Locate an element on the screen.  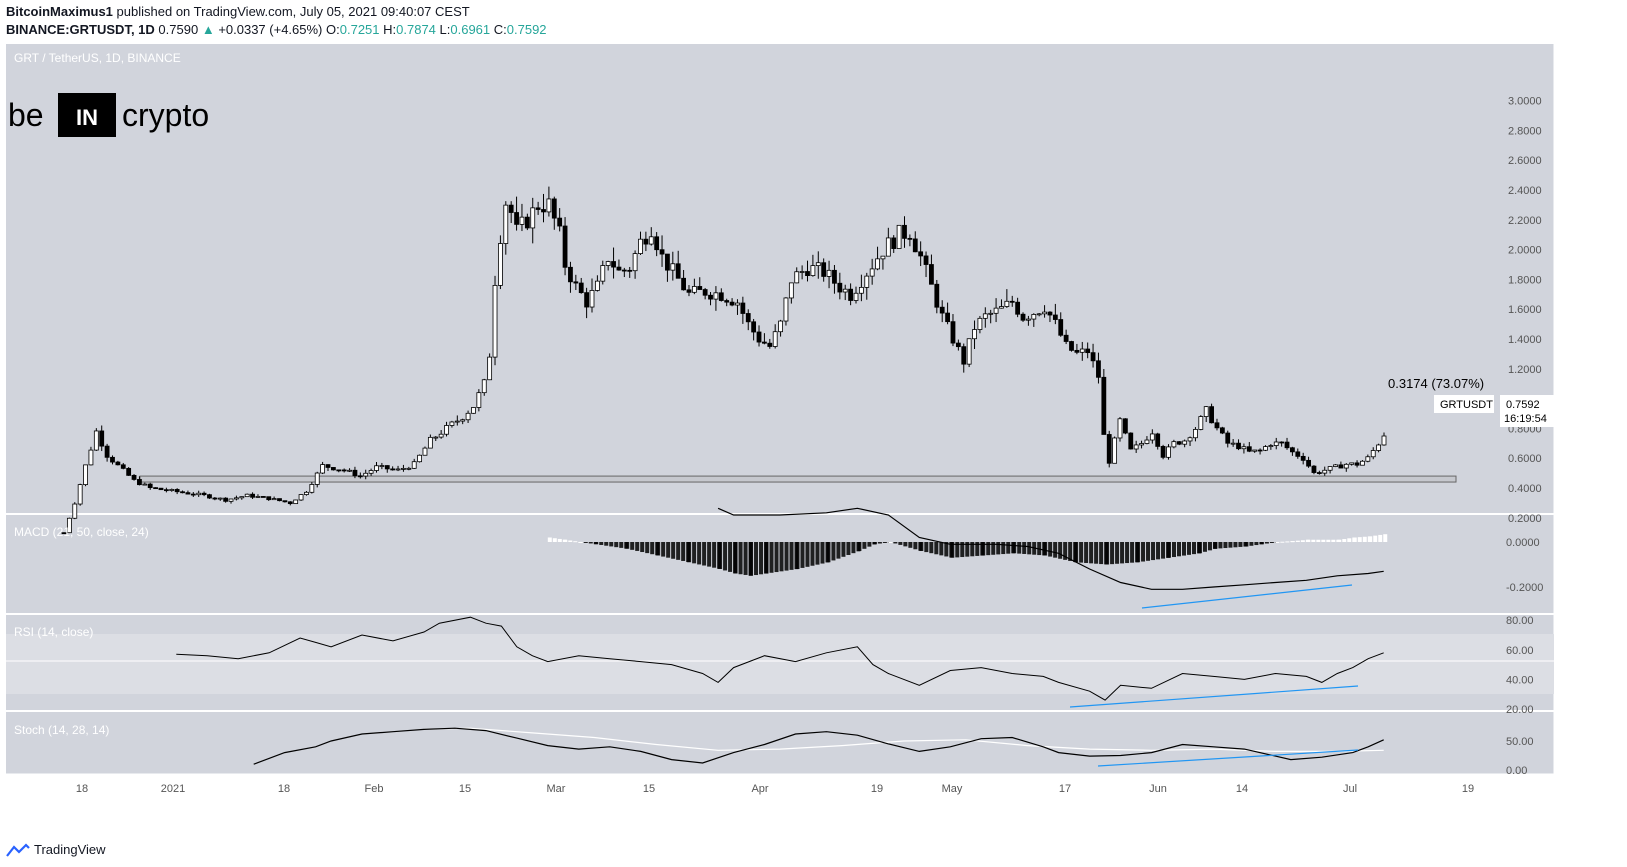
stoch-tick-label: 0.00 is located at coordinates (1516, 771).